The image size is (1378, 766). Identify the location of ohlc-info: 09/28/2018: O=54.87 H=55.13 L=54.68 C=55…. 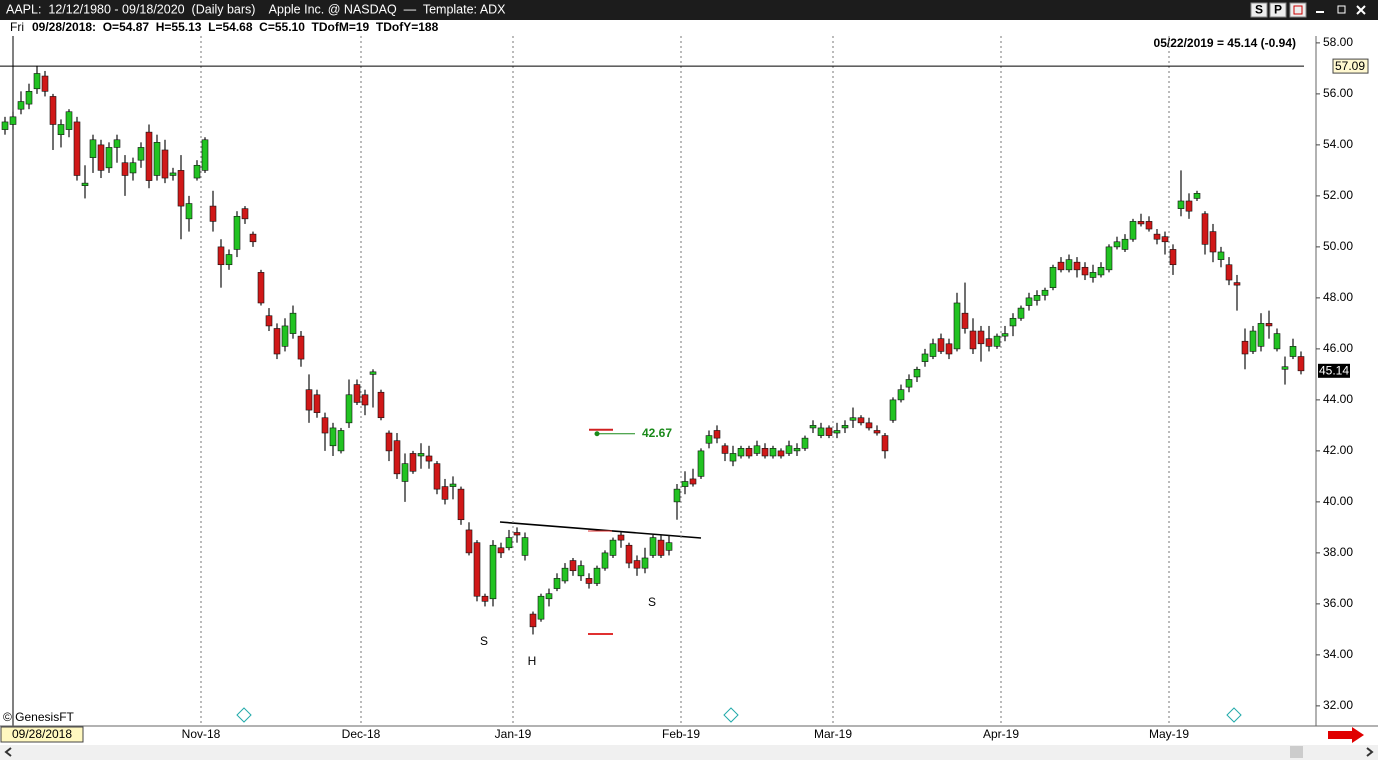
(235, 27).